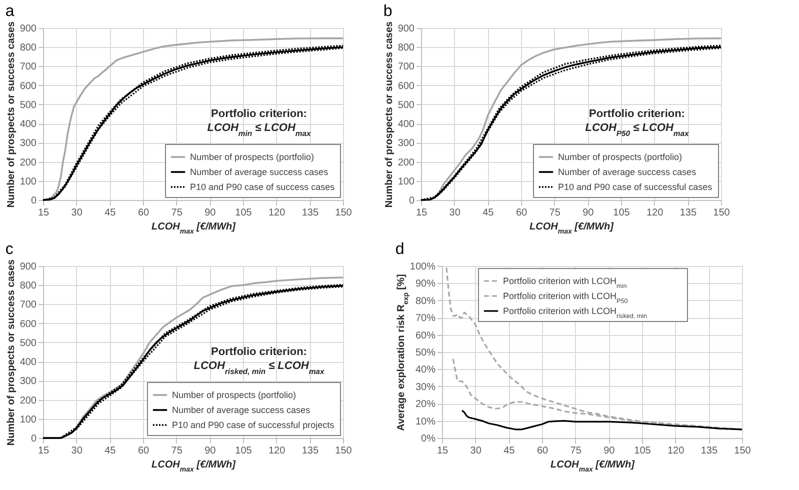 The height and width of the screenshot is (490, 799). Describe the element at coordinates (425, 301) in the screenshot. I see `y-tick-label: 80%` at that location.